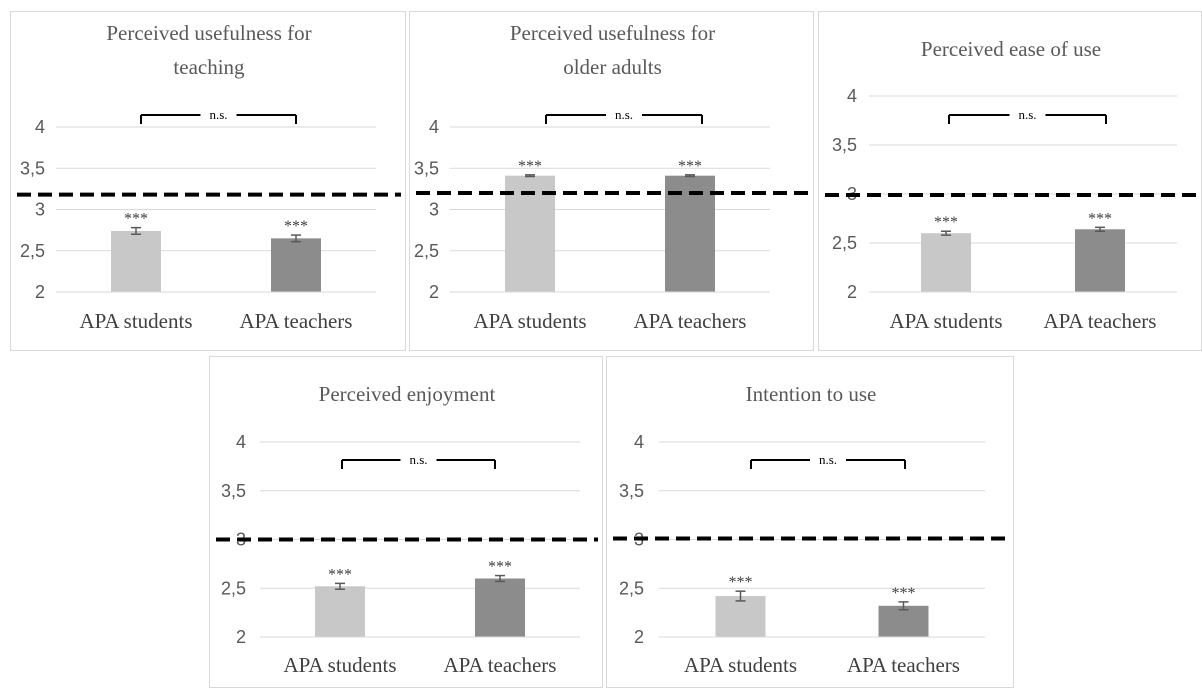 The image size is (1202, 689). Describe the element at coordinates (811, 394) in the screenshot. I see `chart-title: Intention to use` at that location.